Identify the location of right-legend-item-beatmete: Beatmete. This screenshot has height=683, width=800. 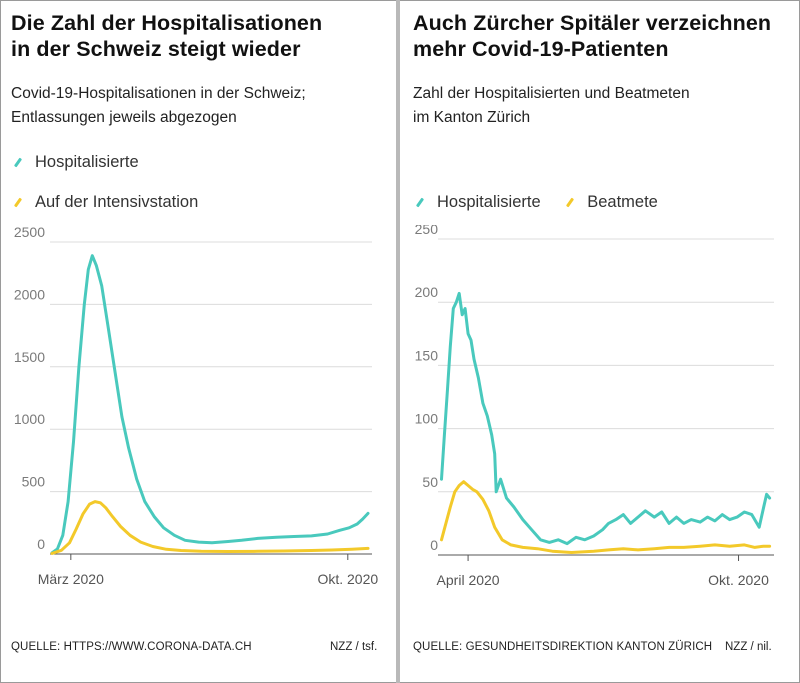
(610, 202).